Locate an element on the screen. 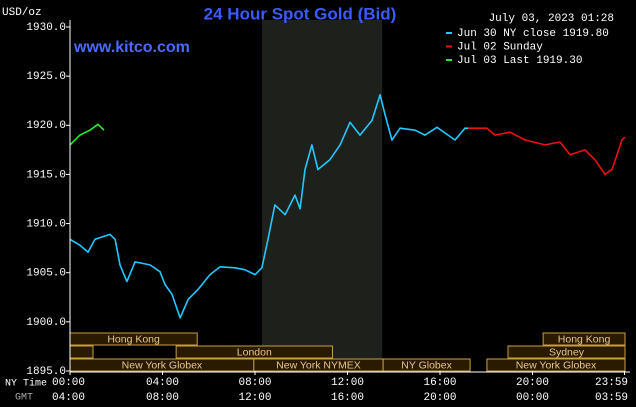  x-tick-label: 16:00 is located at coordinates (439, 383).